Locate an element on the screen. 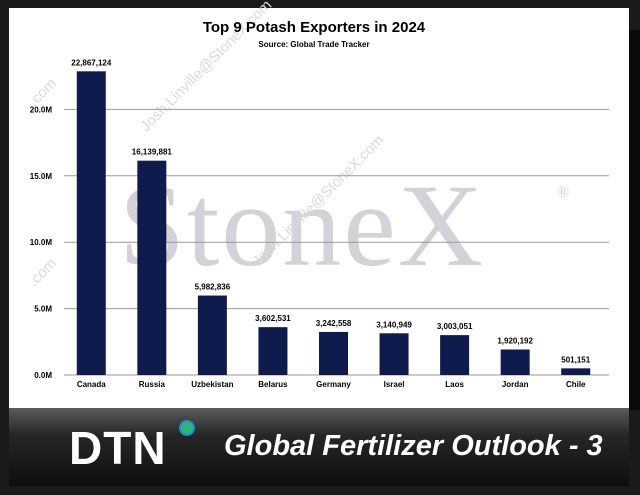 This screenshot has height=495, width=640. data-label: 22,867,124 is located at coordinates (91, 62).